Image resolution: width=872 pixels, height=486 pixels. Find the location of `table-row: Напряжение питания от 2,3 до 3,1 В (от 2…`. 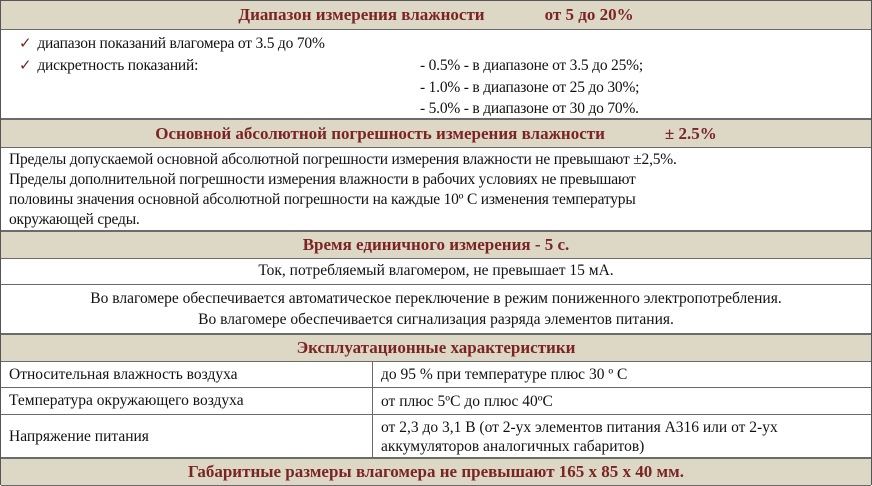

table-row: Напряжение питания от 2,3 до 3,1 В (от 2… is located at coordinates (436, 437).